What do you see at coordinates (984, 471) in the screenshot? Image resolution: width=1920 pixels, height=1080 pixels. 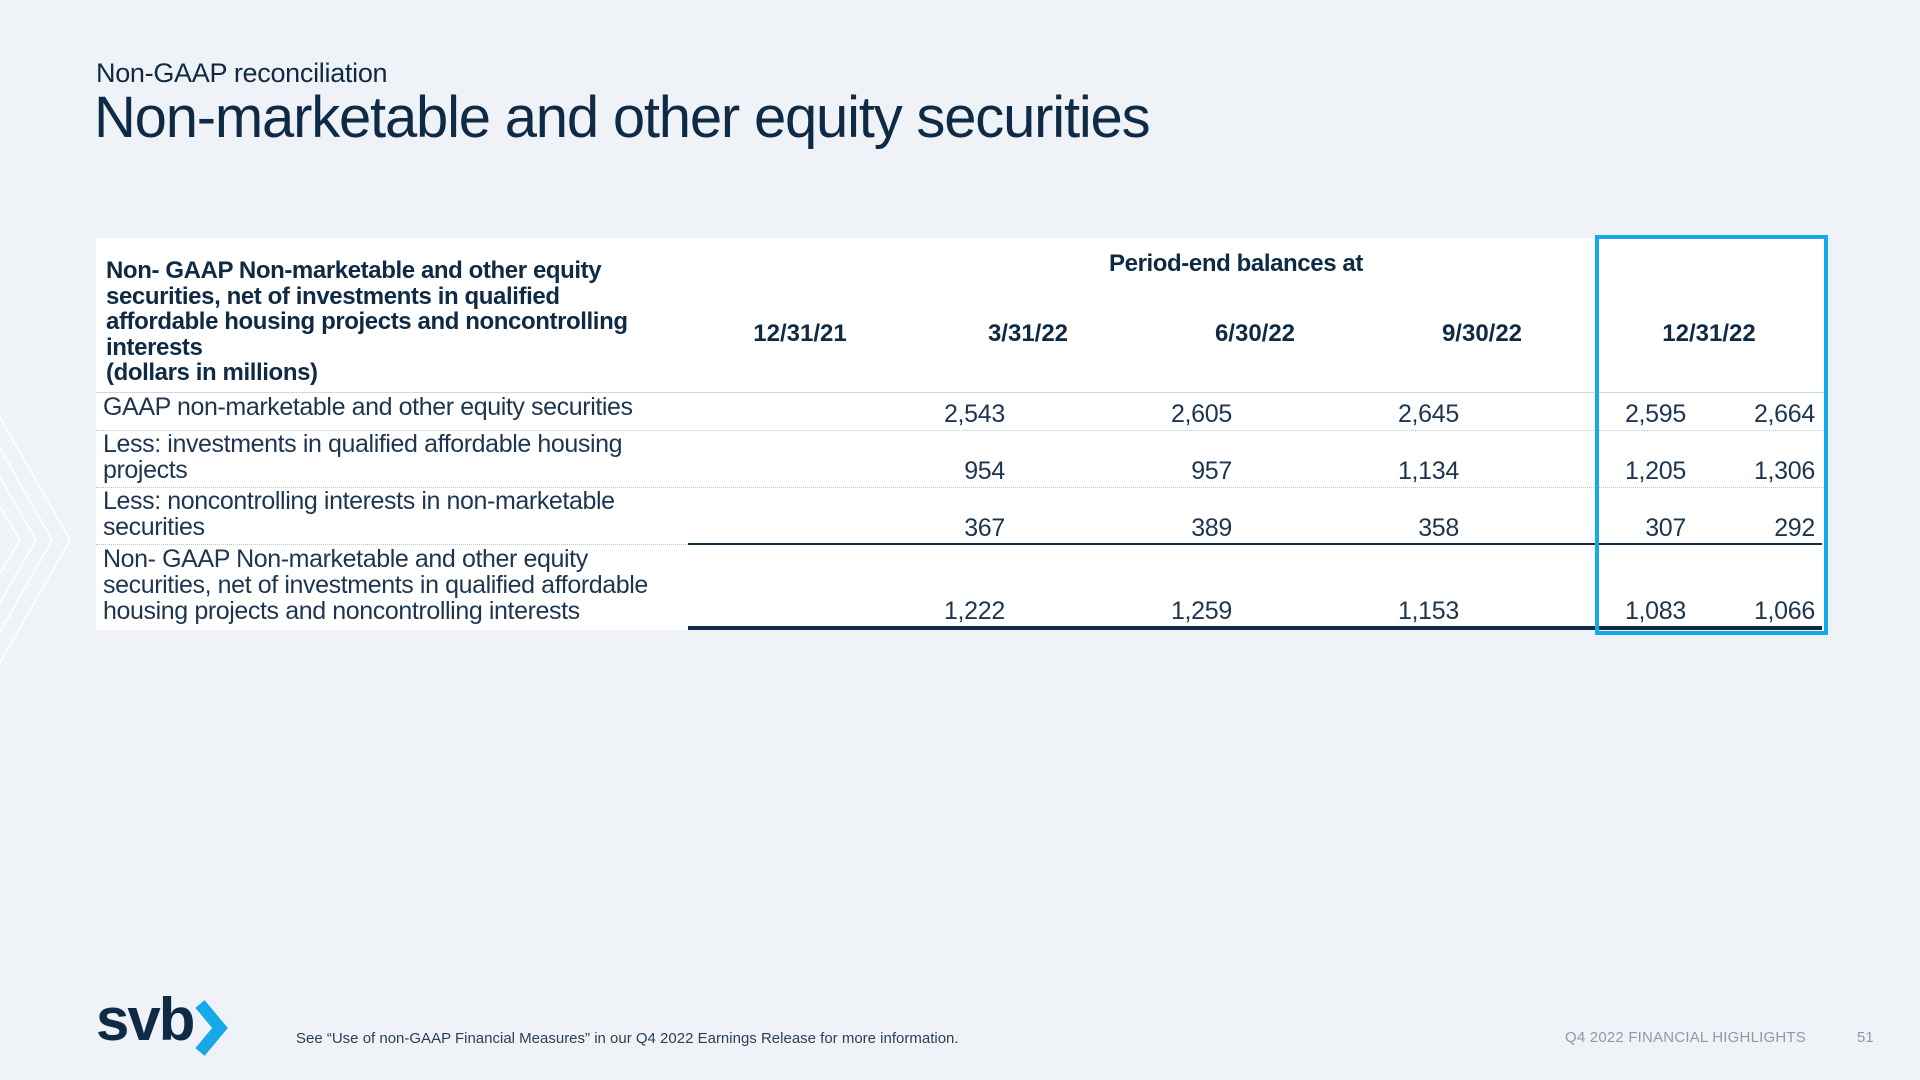 I see `table-cell: 954` at bounding box center [984, 471].